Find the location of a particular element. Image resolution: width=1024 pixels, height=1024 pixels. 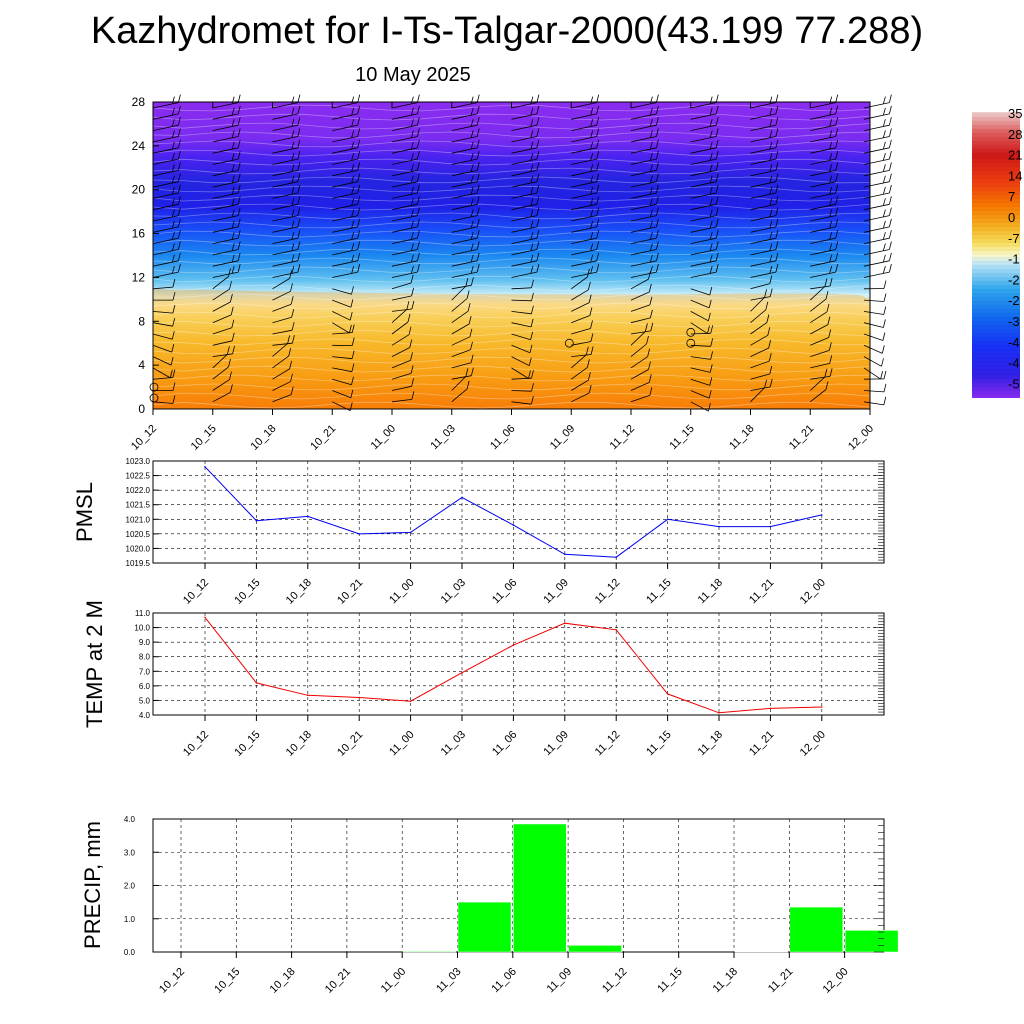

colorbar-label: -4 is located at coordinates (1014, 342).